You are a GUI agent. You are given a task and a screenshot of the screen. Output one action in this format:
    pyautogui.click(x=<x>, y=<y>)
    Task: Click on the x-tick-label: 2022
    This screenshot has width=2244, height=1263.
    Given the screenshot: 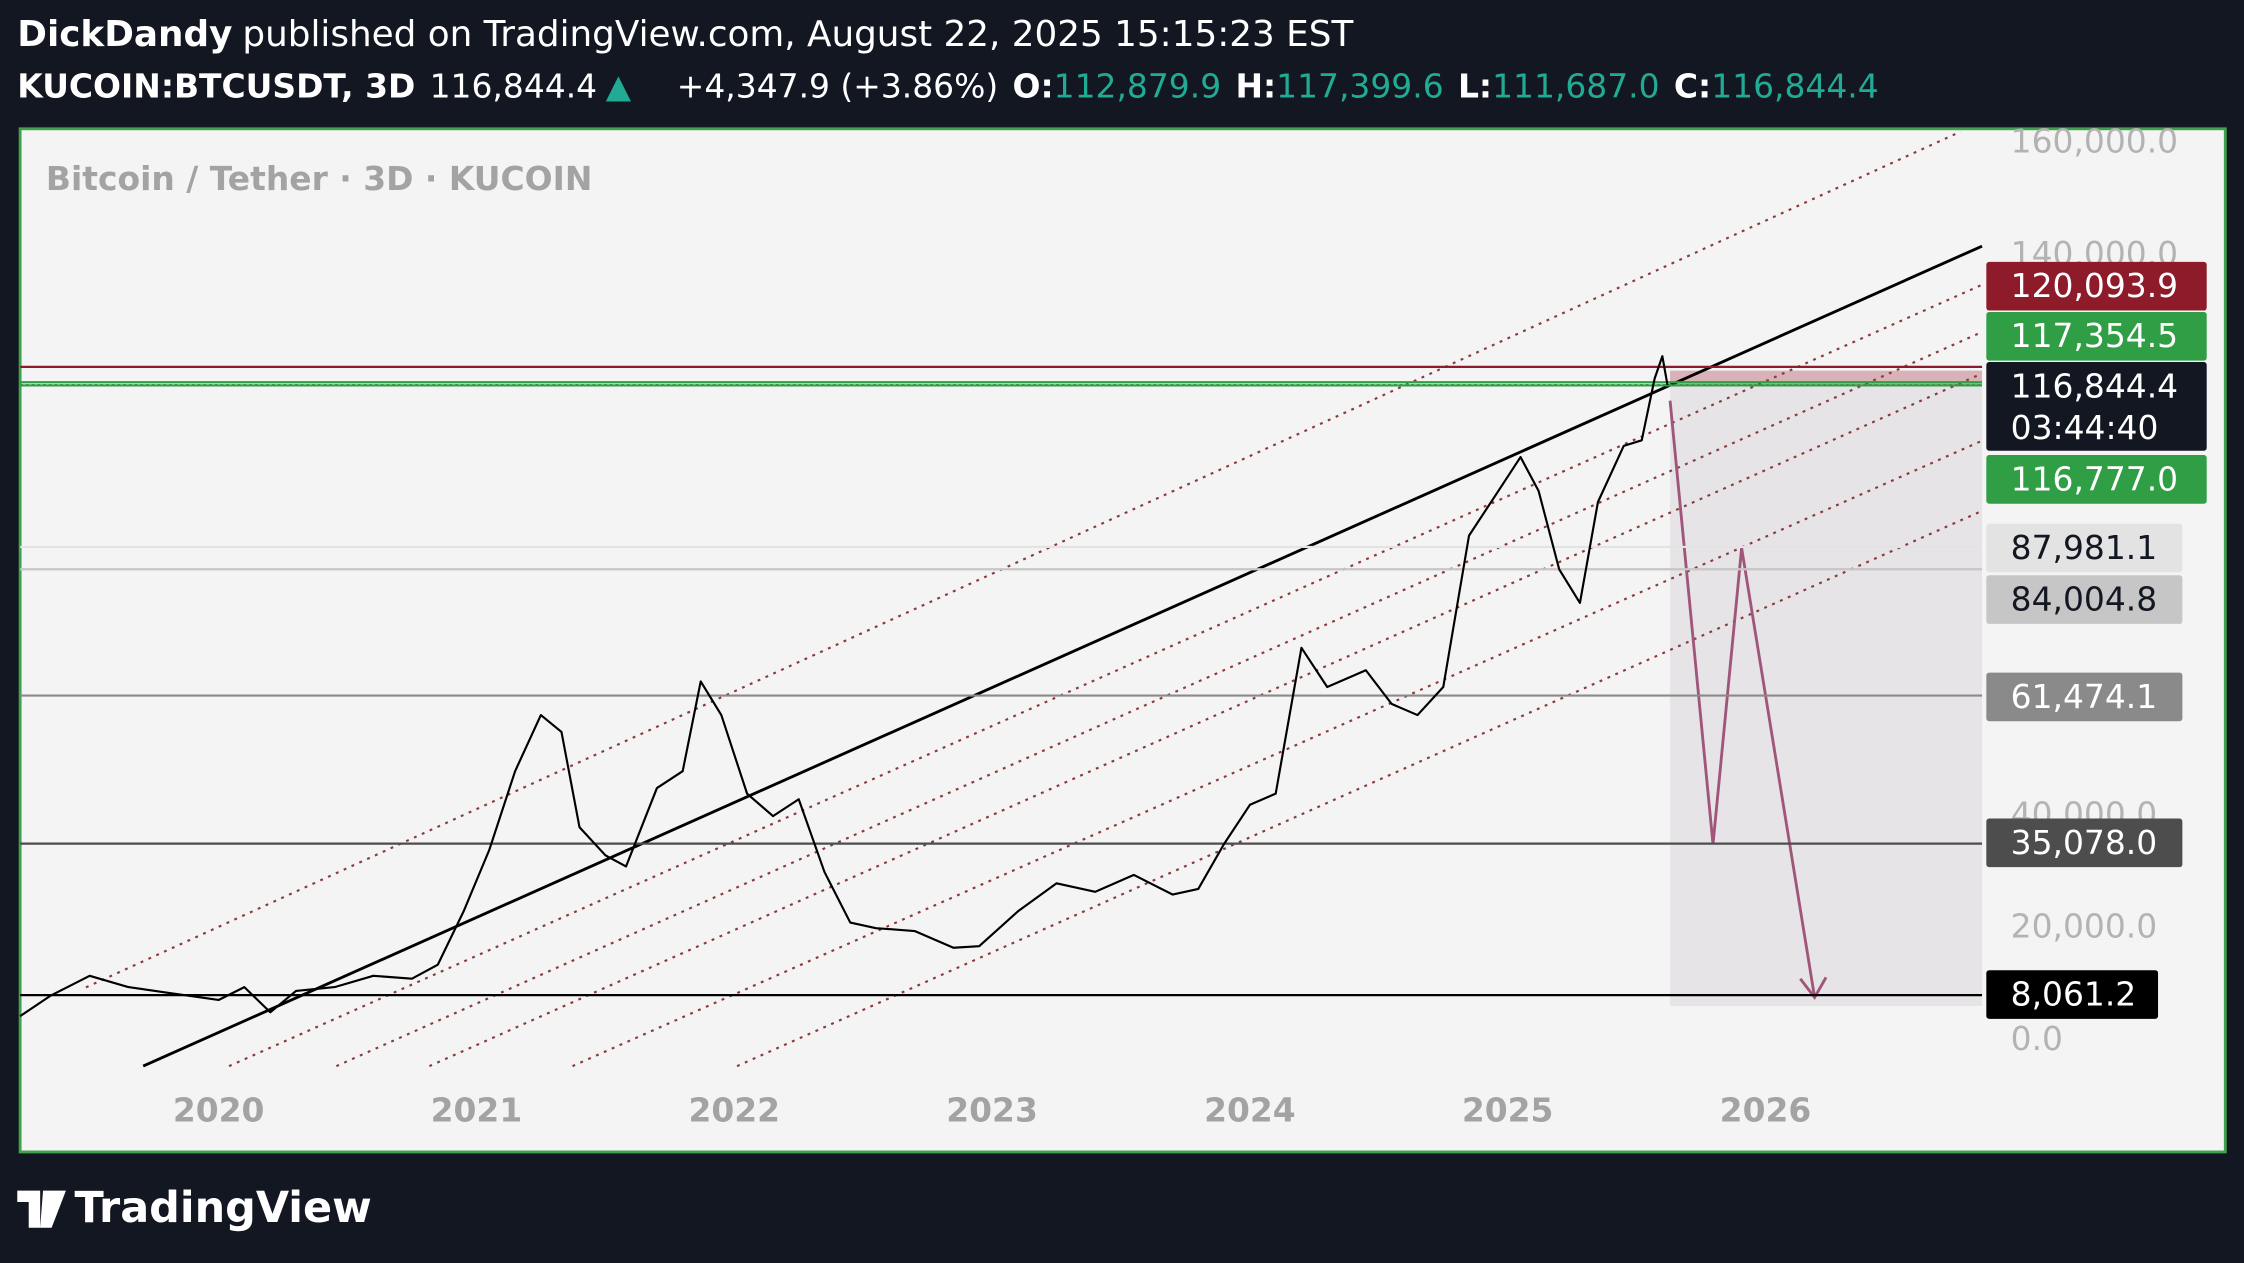 What is the action you would take?
    pyautogui.click(x=734, y=1109)
    